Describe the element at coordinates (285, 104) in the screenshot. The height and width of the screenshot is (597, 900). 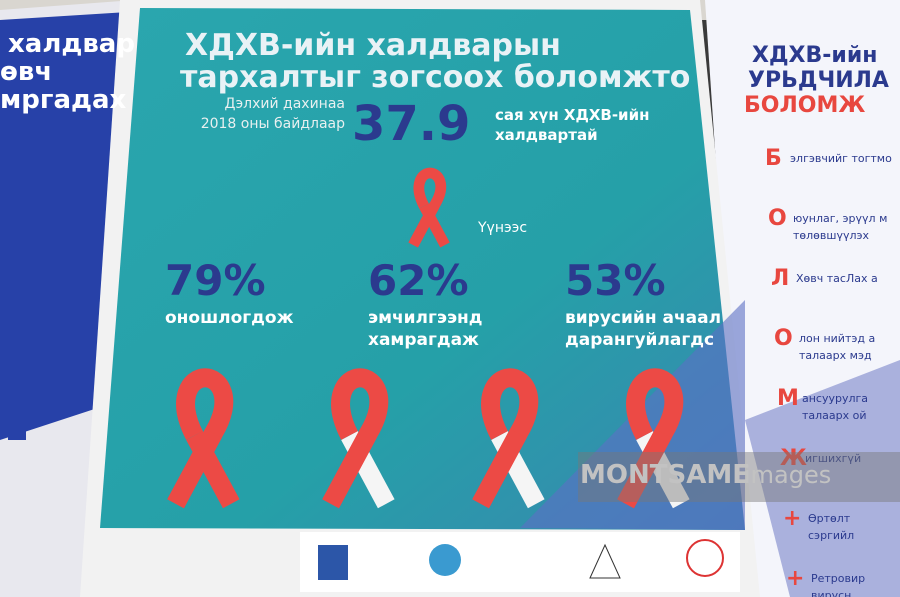
I see `intro-text: Дэлхий дахинаа` at that location.